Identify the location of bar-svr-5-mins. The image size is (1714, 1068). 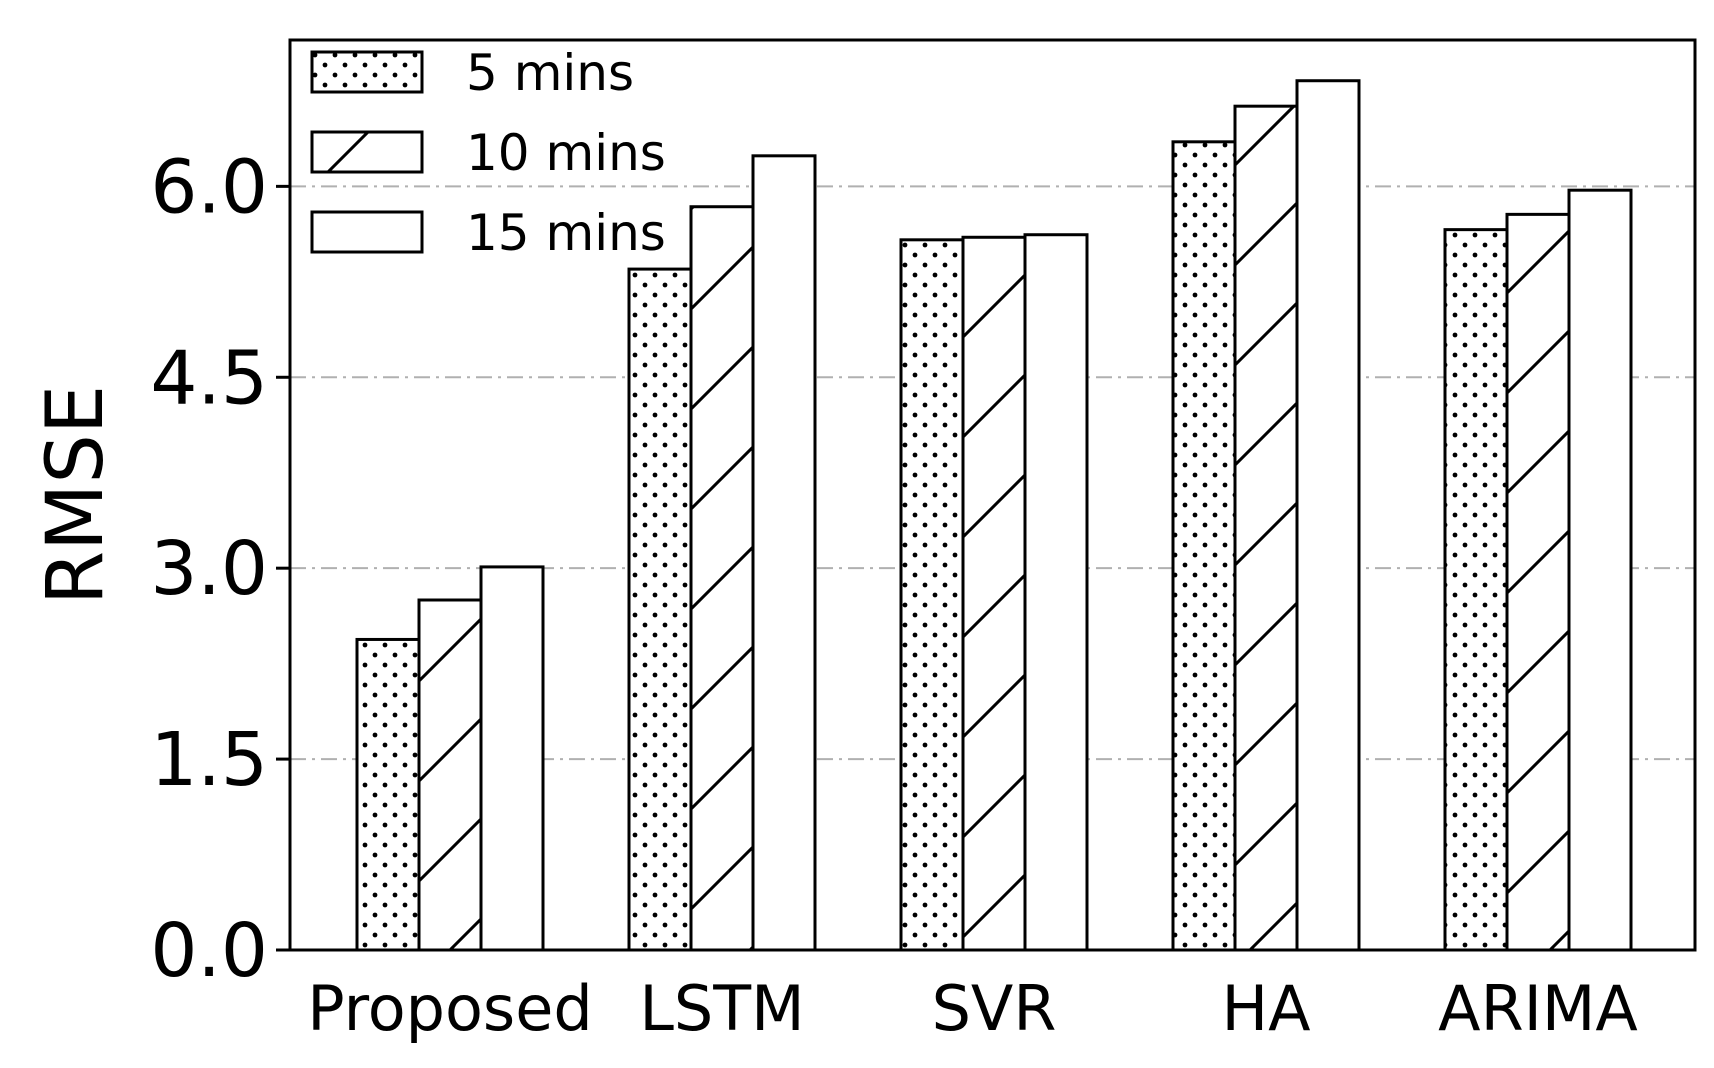
(932, 595).